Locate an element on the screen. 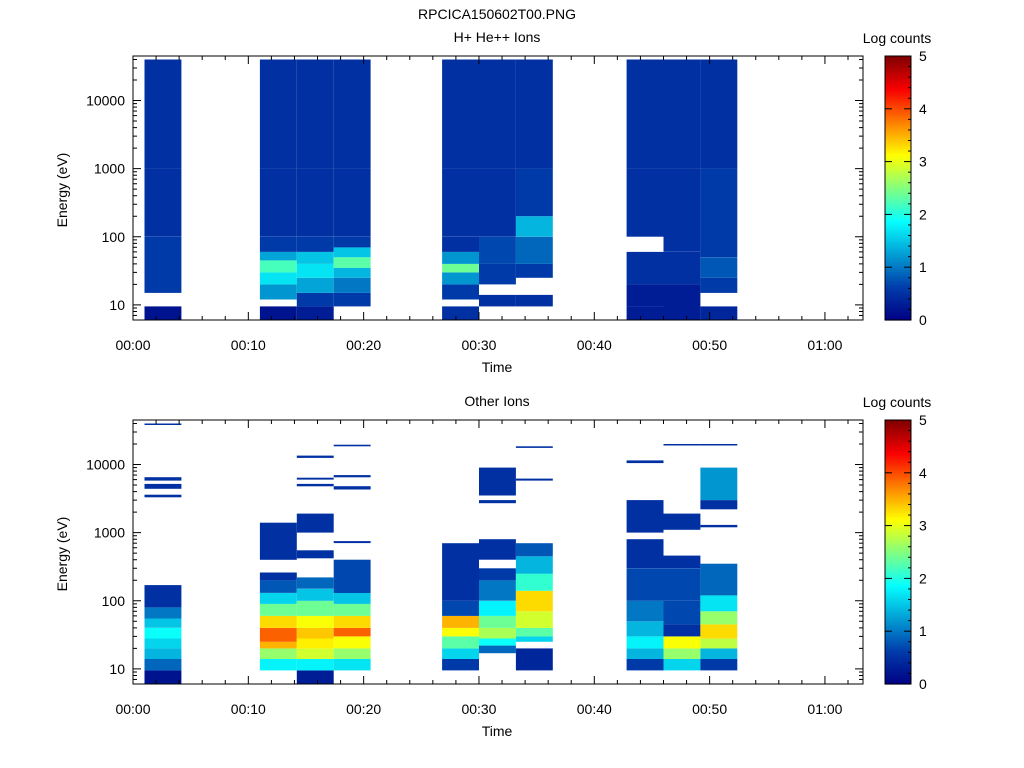  y-axis-label: Energy (eV) is located at coordinates (62, 554).